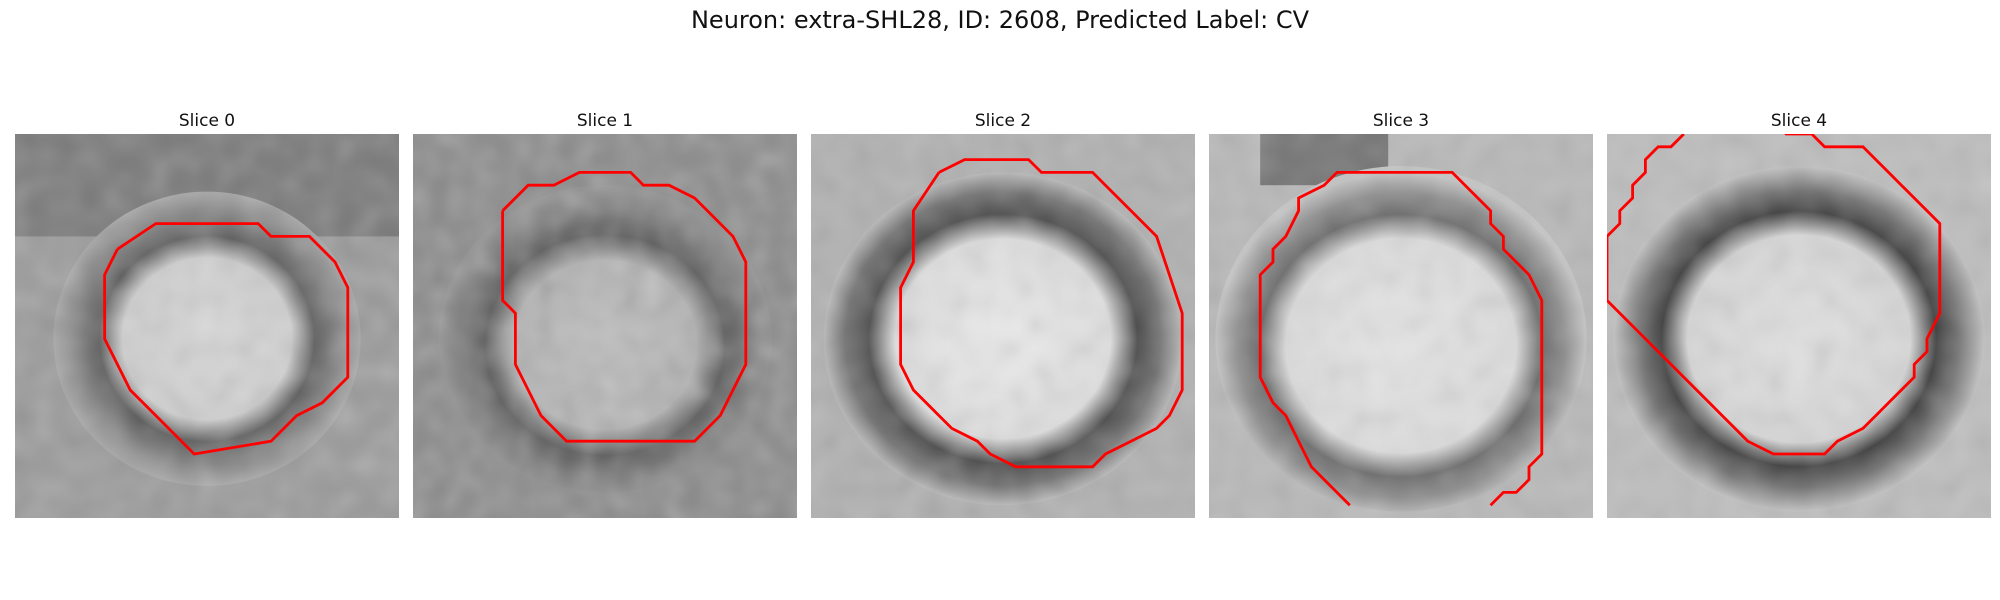 The image size is (2000, 600). I want to click on panel-title: Slice 1, so click(605, 121).